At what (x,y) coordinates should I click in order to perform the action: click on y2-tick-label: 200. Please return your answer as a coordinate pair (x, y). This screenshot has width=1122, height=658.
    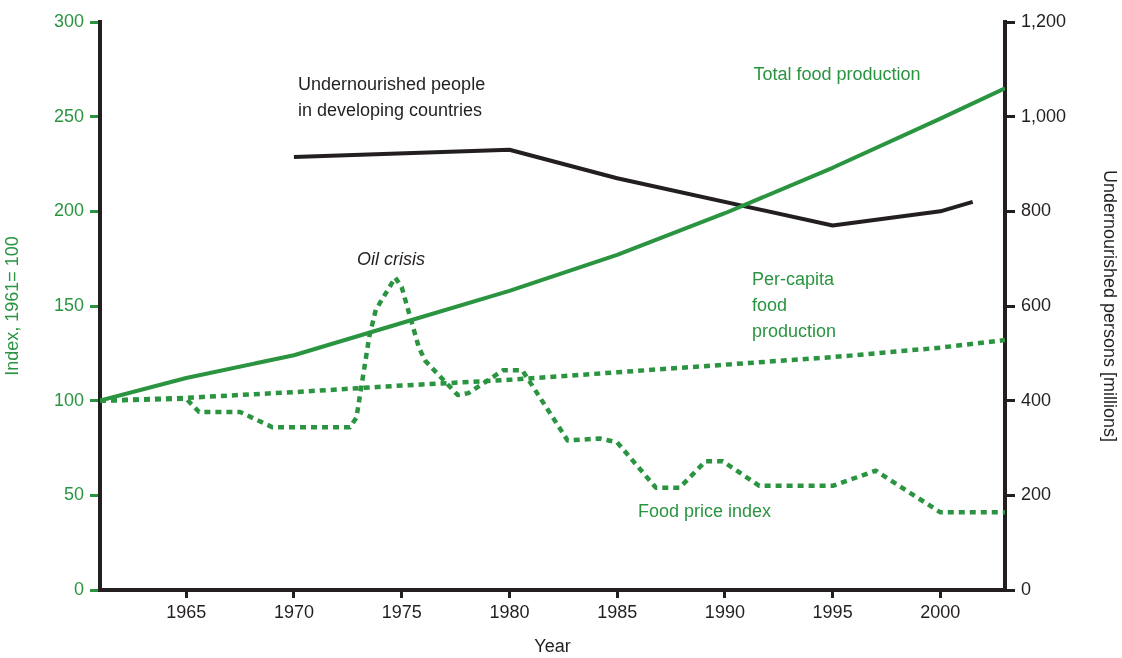
    Looking at the image, I should click on (1036, 494).